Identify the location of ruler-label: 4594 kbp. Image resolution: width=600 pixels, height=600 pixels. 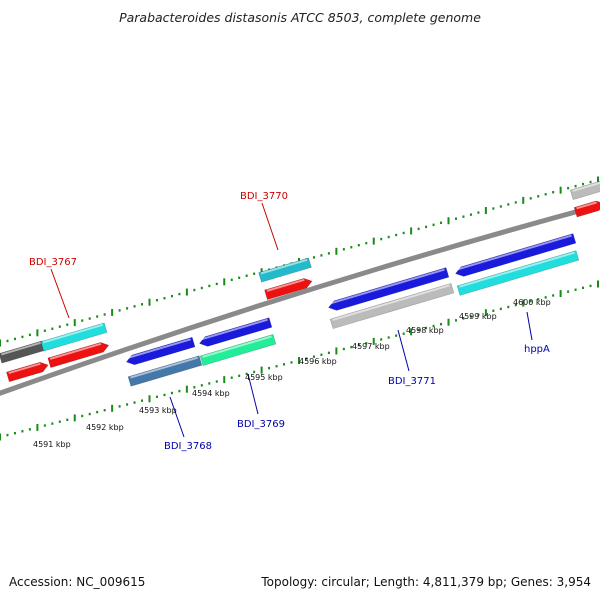
(211, 393).